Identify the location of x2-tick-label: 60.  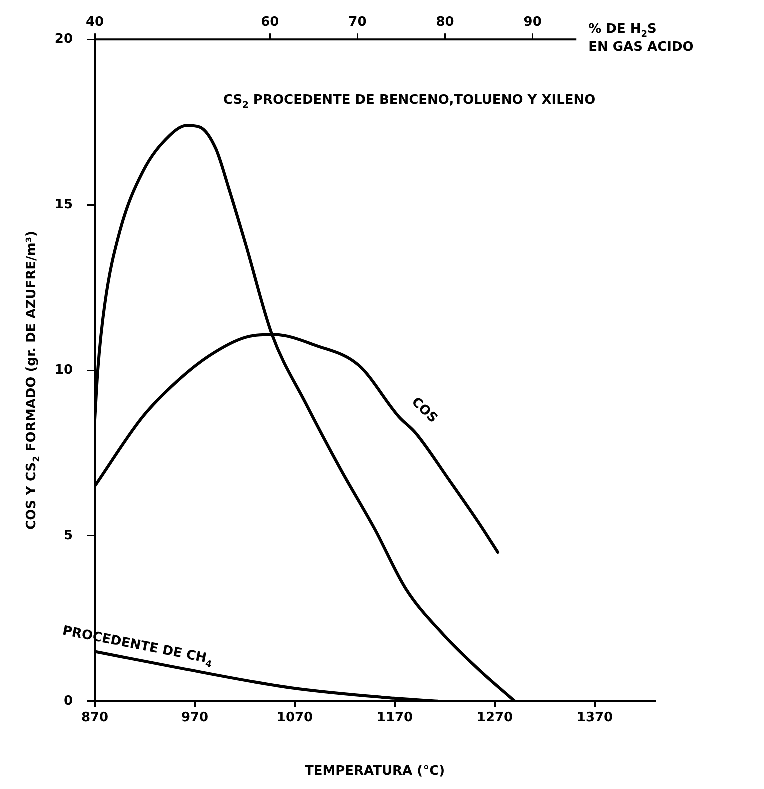
(270, 22).